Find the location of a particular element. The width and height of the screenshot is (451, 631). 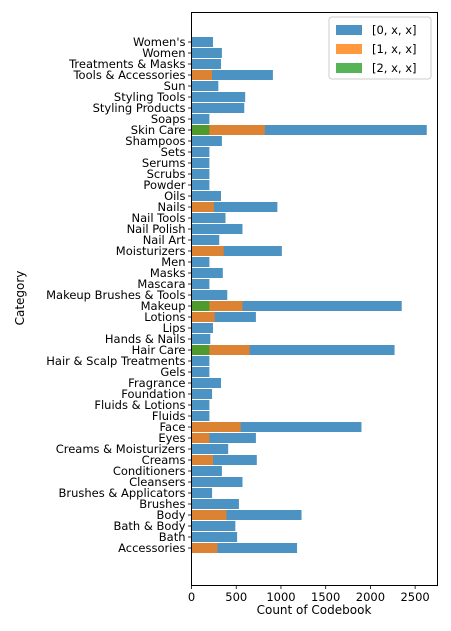

y-tick-label: Sun is located at coordinates (175, 86).